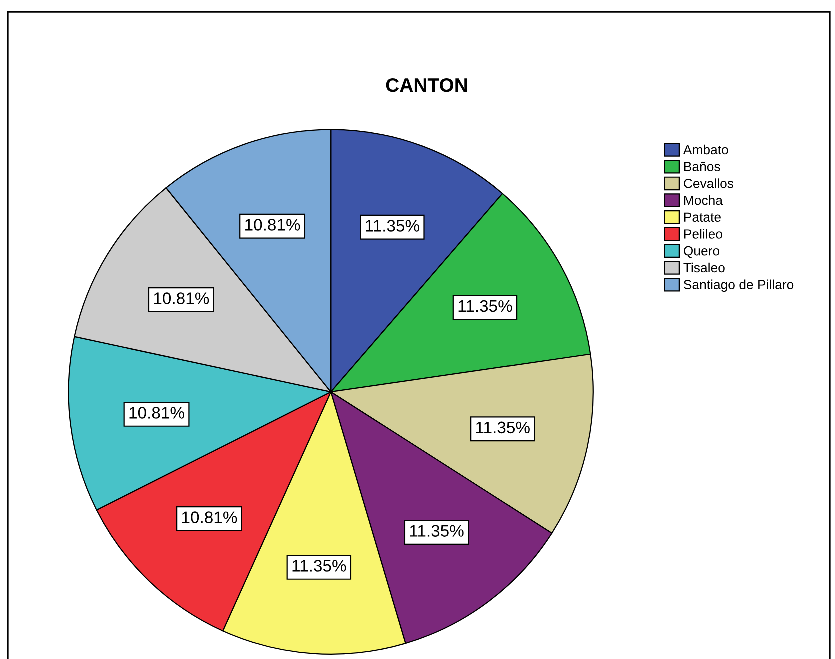 This screenshot has width=835, height=659. I want to click on legend-label: Cevallos, so click(709, 183).